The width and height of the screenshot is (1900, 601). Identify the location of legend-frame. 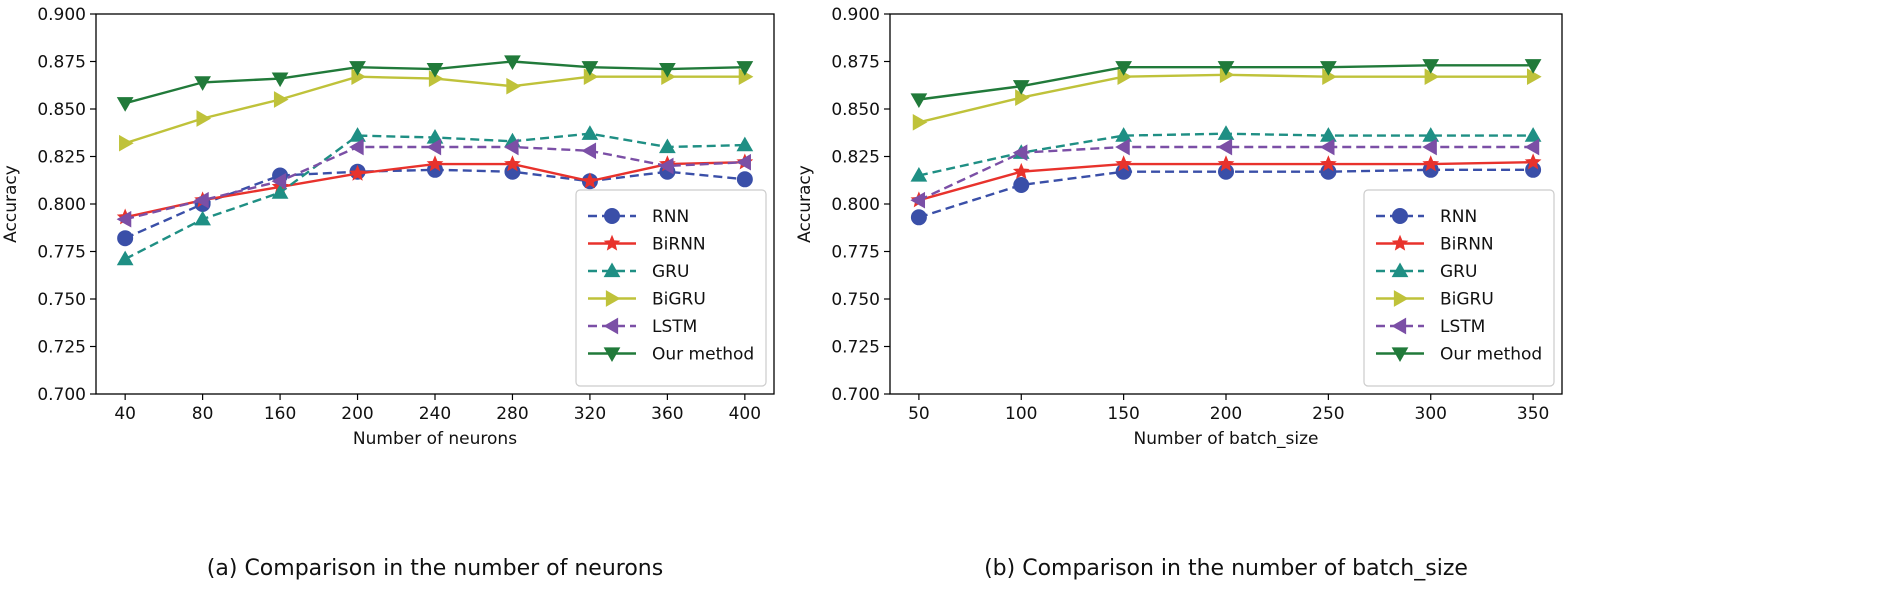
(671, 288).